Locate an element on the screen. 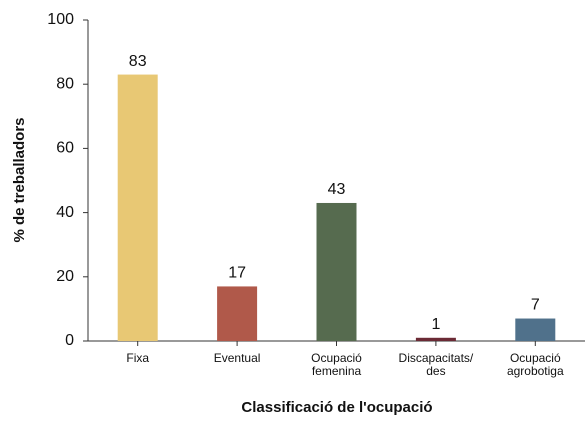  x-axis-label: Classificació de l'ocupació is located at coordinates (336, 407).